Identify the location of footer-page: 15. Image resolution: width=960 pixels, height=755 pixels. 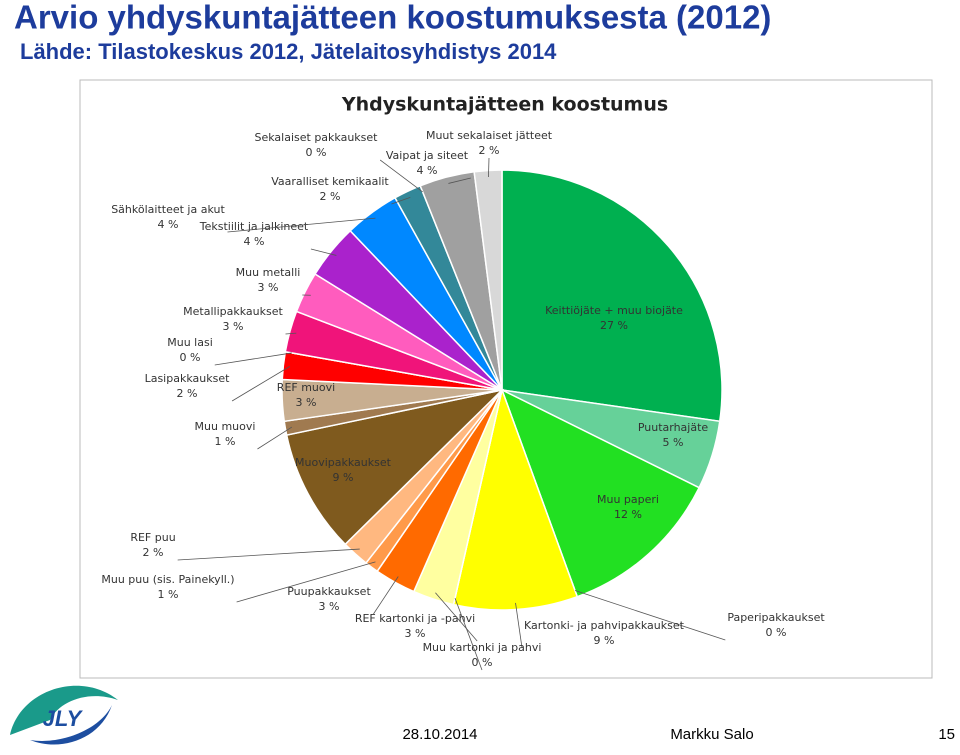
(946, 734).